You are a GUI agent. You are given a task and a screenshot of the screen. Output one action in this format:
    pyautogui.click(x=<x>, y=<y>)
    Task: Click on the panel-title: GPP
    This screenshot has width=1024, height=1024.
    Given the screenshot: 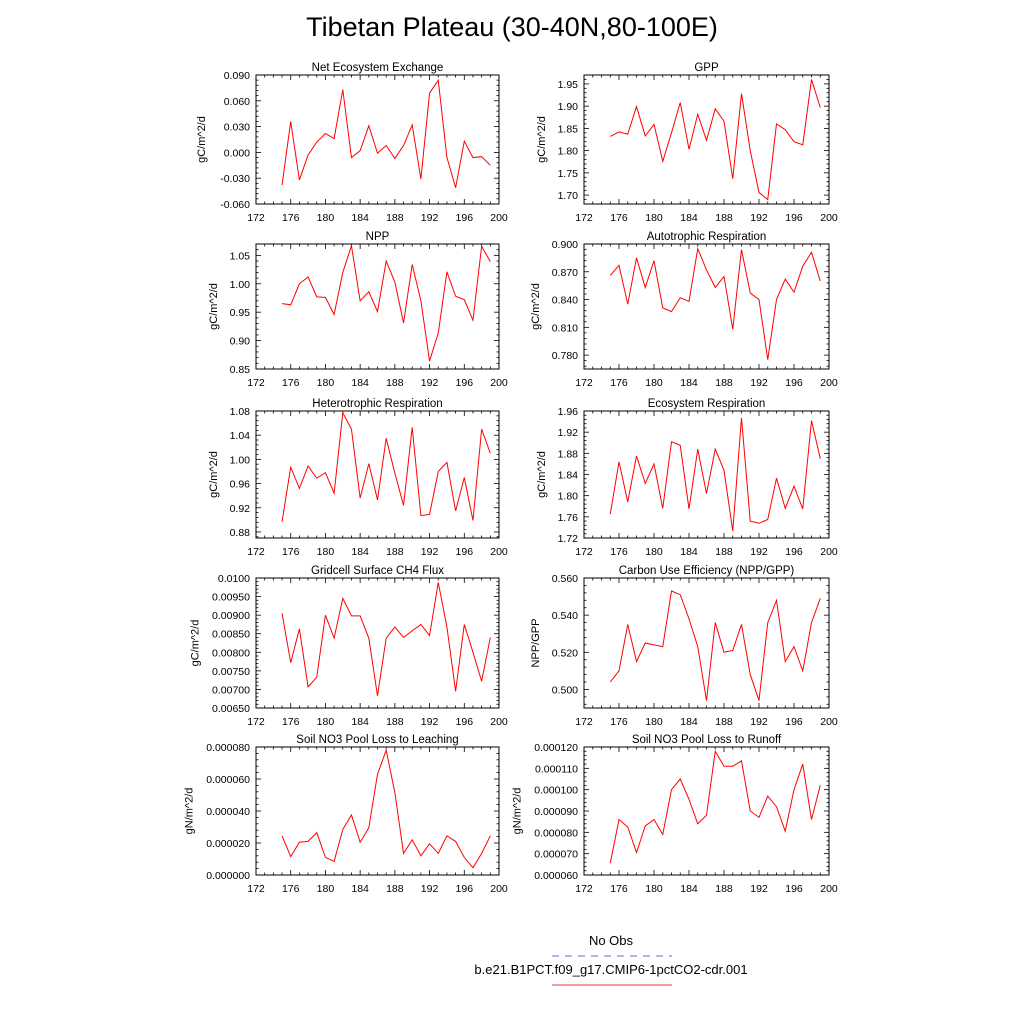 What is the action you would take?
    pyautogui.click(x=706, y=68)
    